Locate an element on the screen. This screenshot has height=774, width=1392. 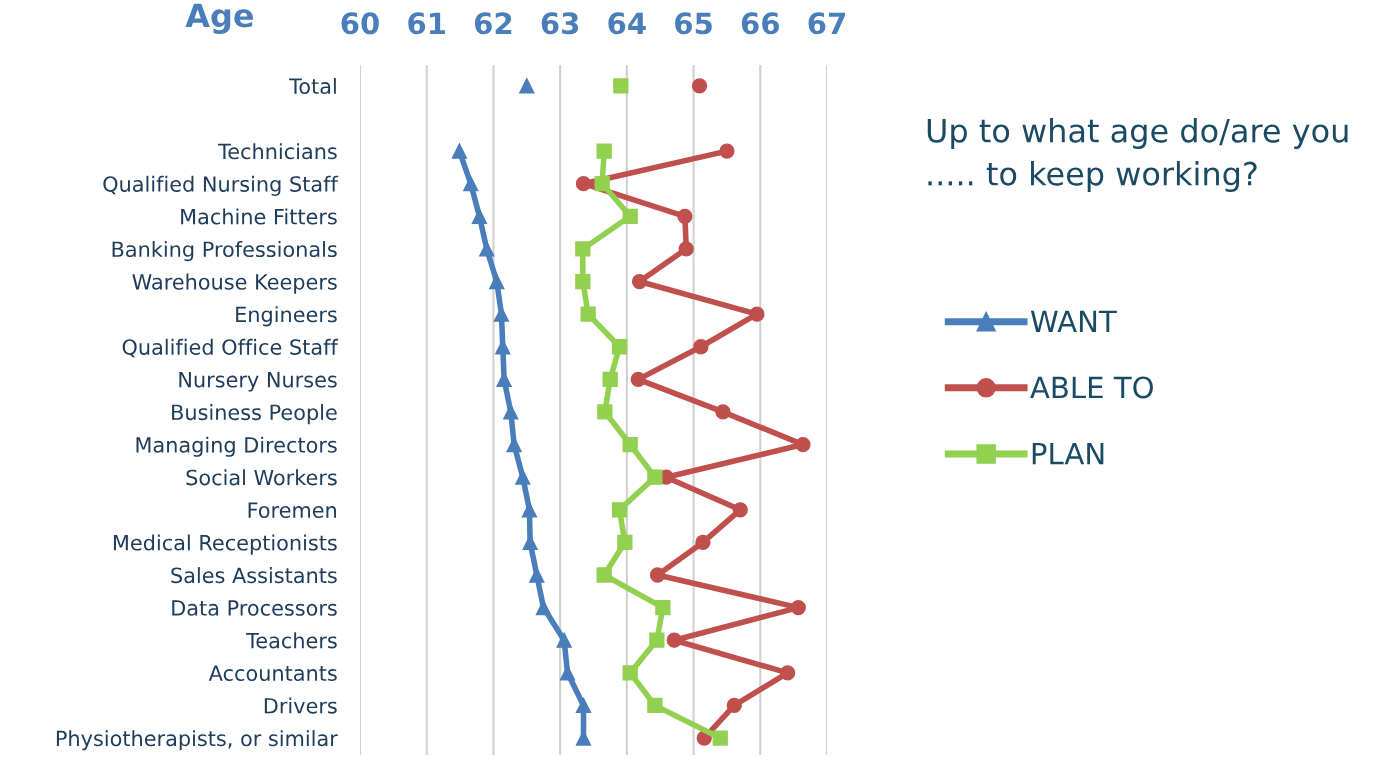
y-tick-label: Foremen is located at coordinates (292, 510).